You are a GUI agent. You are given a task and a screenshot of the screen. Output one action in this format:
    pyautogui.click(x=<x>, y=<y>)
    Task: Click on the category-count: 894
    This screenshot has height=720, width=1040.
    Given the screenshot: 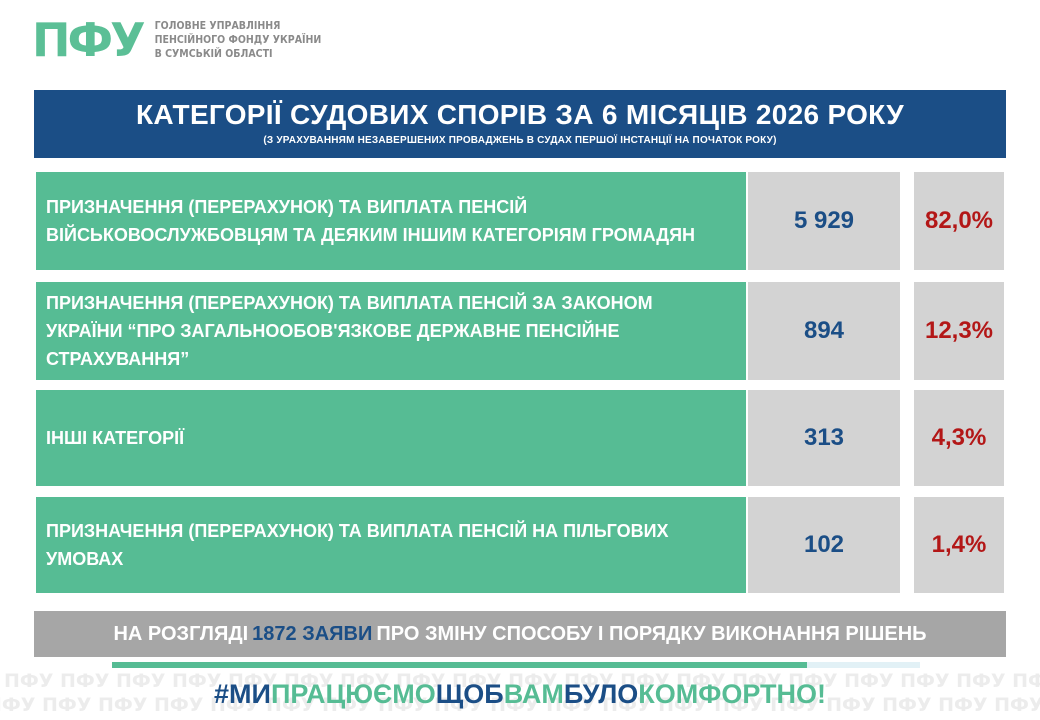 What is the action you would take?
    pyautogui.click(x=824, y=331)
    